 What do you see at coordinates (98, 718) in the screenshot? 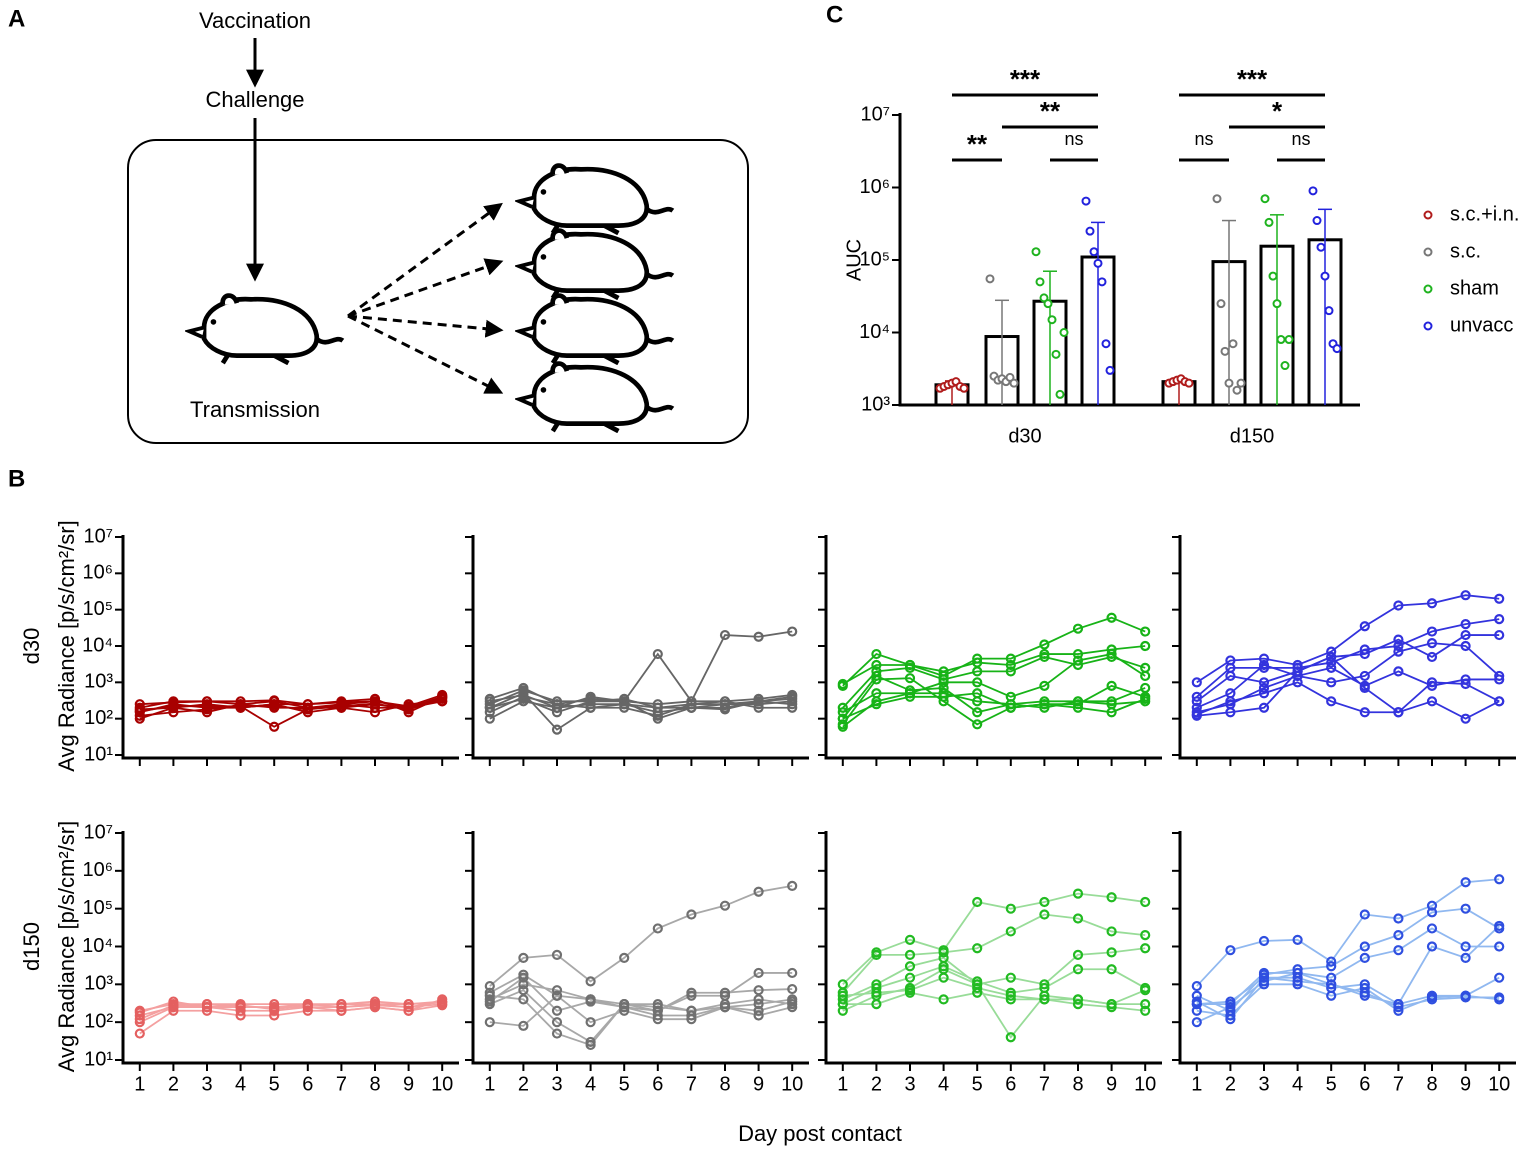
I see `y-tick-label: 10²` at bounding box center [98, 718].